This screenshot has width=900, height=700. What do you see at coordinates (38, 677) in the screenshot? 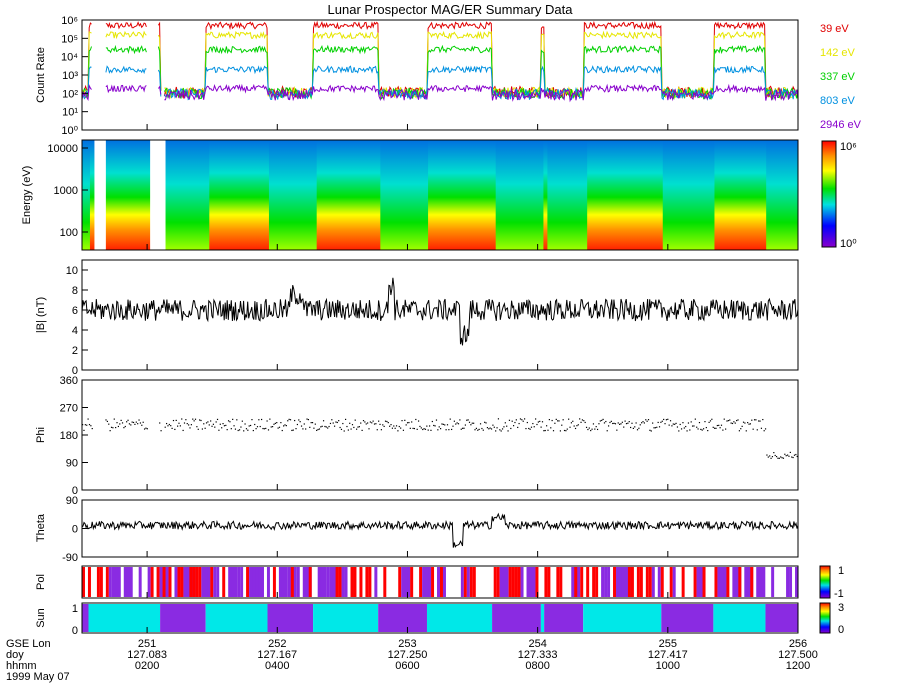
I see `axis-row-label-date: 1999 May 07` at bounding box center [38, 677].